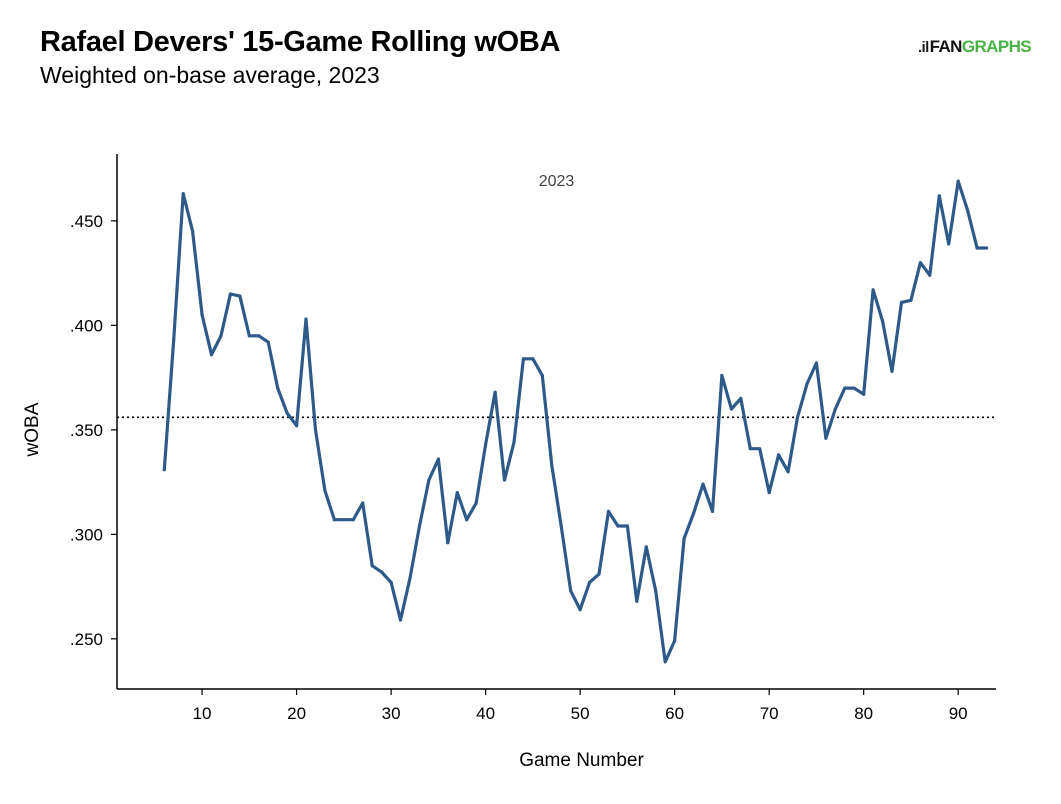 The image size is (1061, 804). I want to click on panel-label: 2023, so click(557, 181).